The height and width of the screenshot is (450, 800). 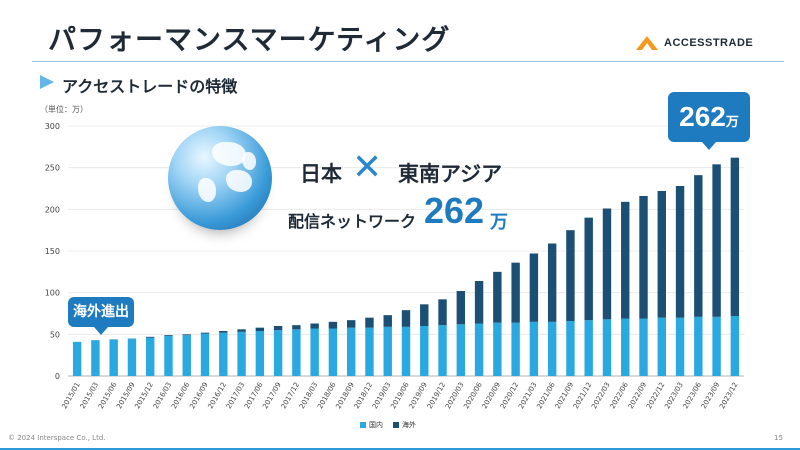 I want to click on legend-item-domestic: 国内, so click(x=371, y=425).